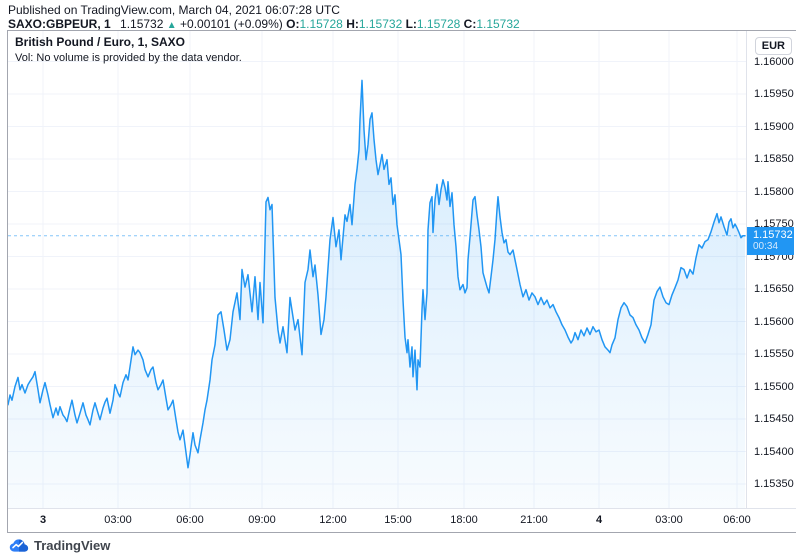 This screenshot has width=800, height=560. What do you see at coordinates (774, 126) in the screenshot?
I see `price-tick-label: 1.15900` at bounding box center [774, 126].